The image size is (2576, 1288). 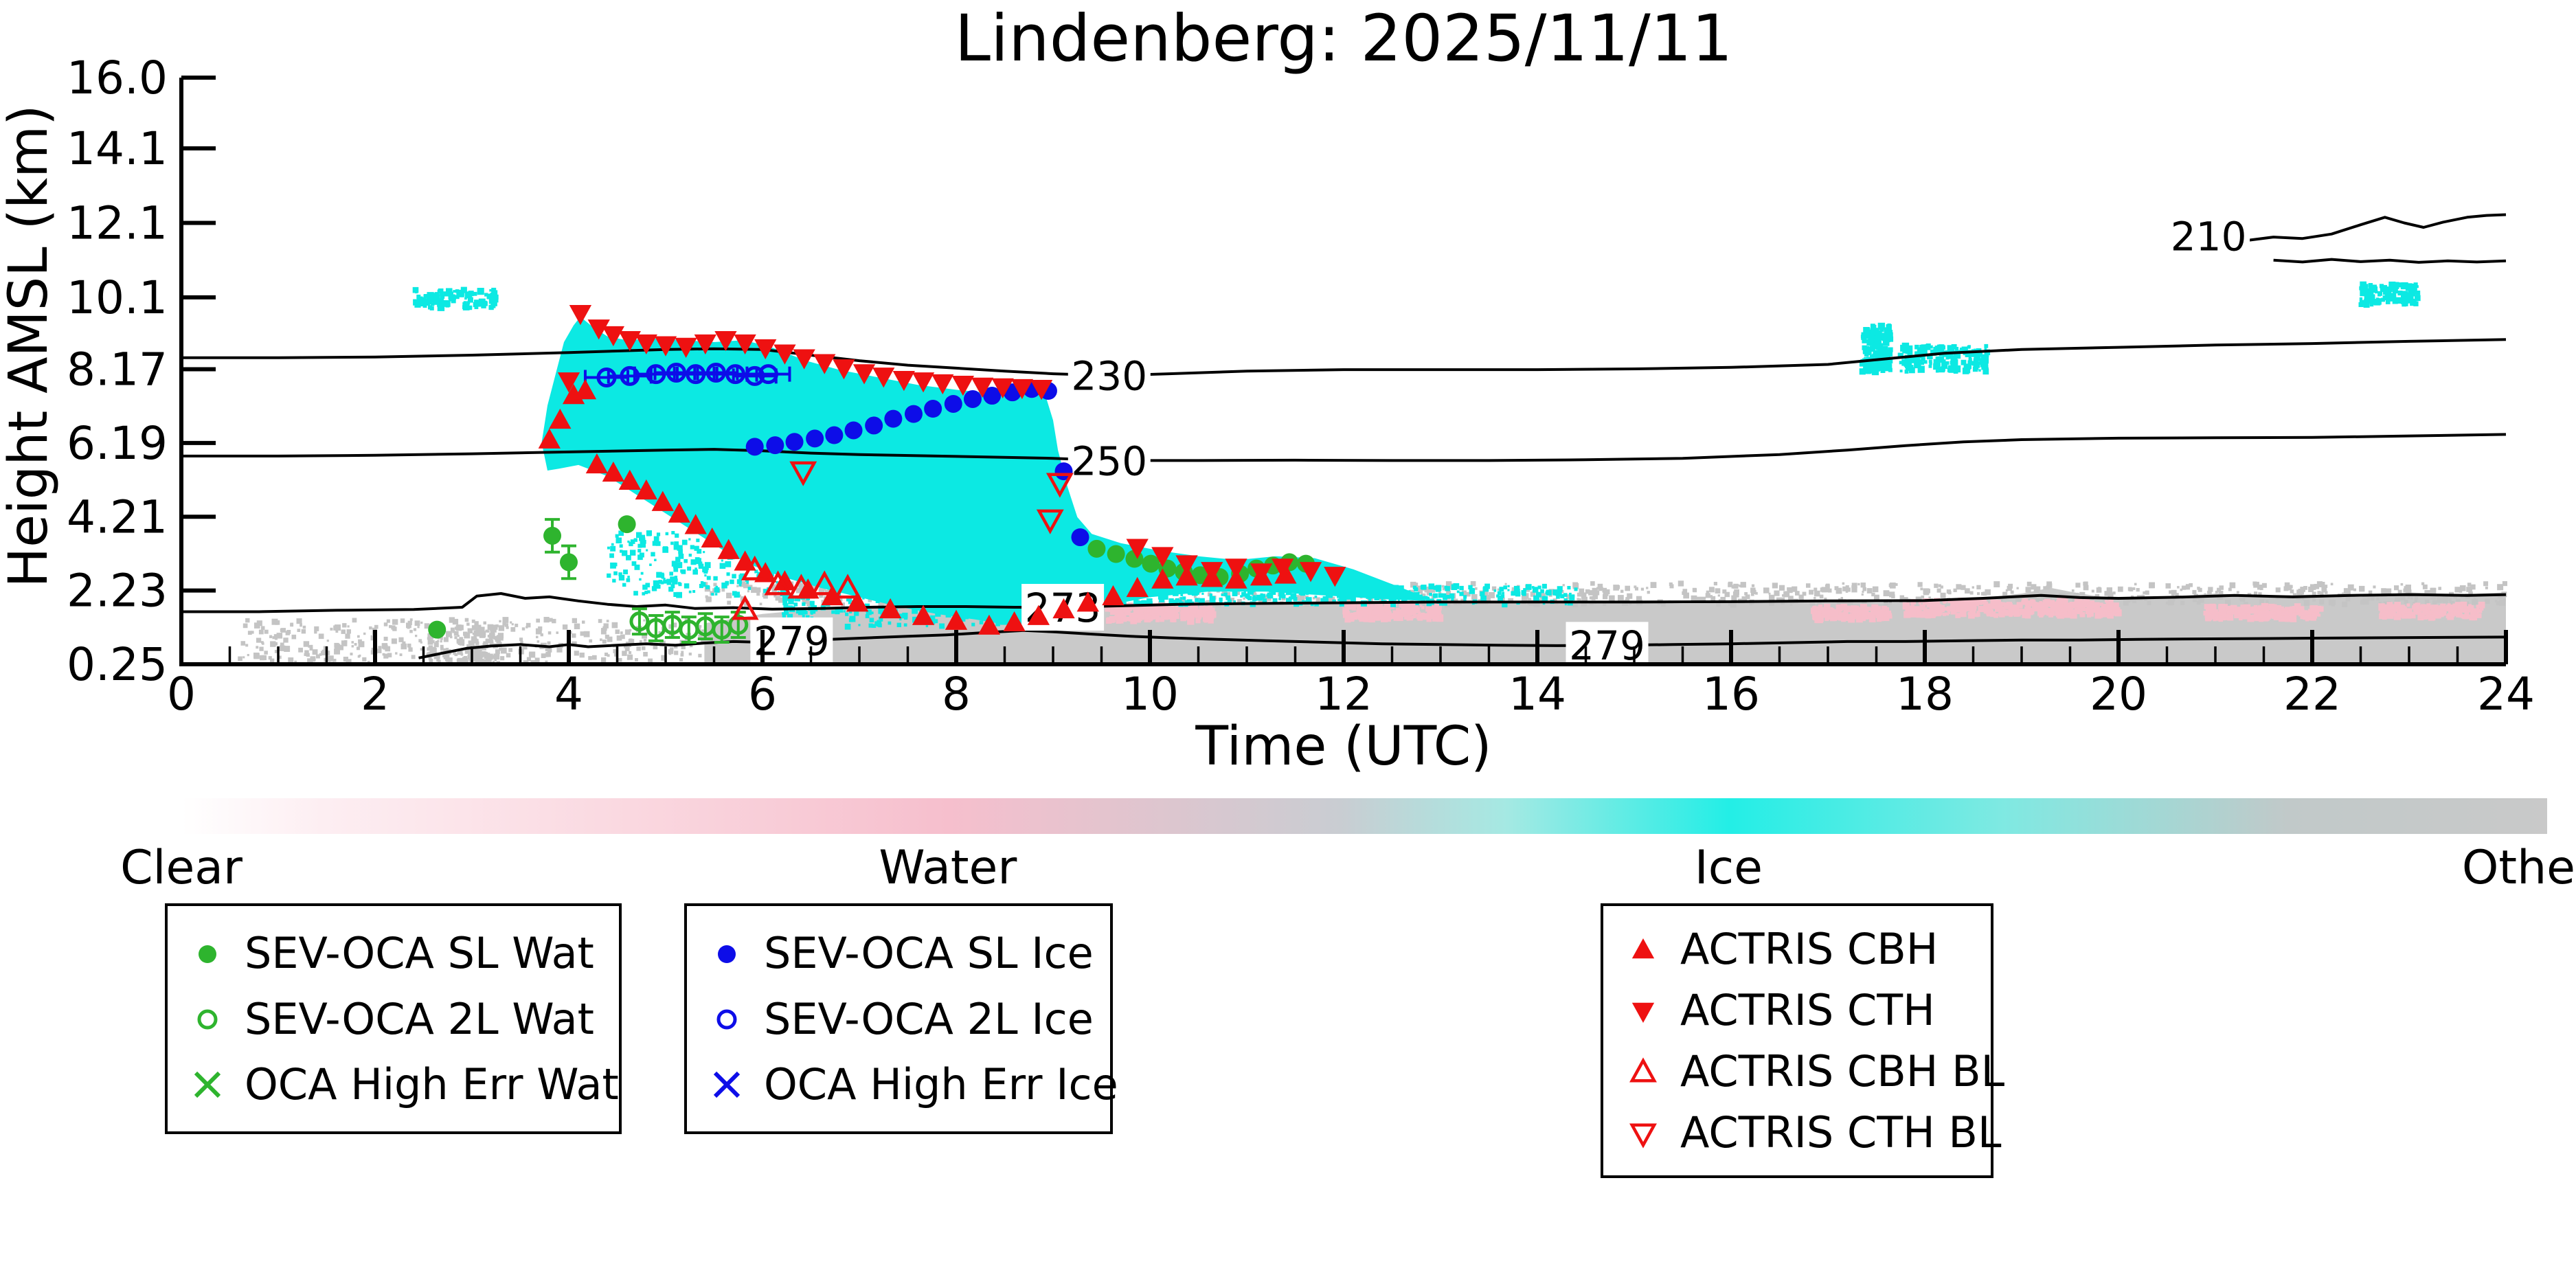 I want to click on legend-label: ACTRIS CBH, so click(x=1809, y=949).